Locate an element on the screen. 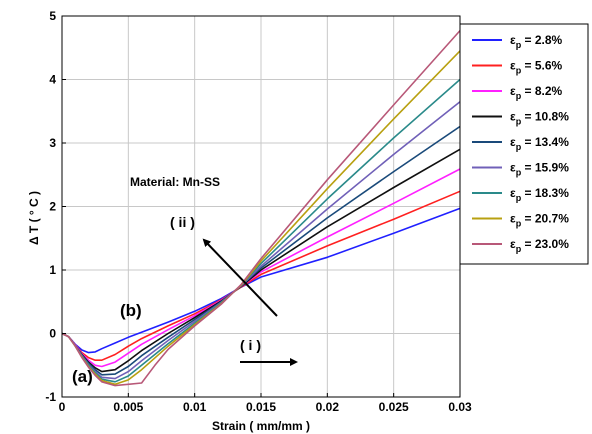  legend-label-5: εp = 13.4% is located at coordinates (539, 143).